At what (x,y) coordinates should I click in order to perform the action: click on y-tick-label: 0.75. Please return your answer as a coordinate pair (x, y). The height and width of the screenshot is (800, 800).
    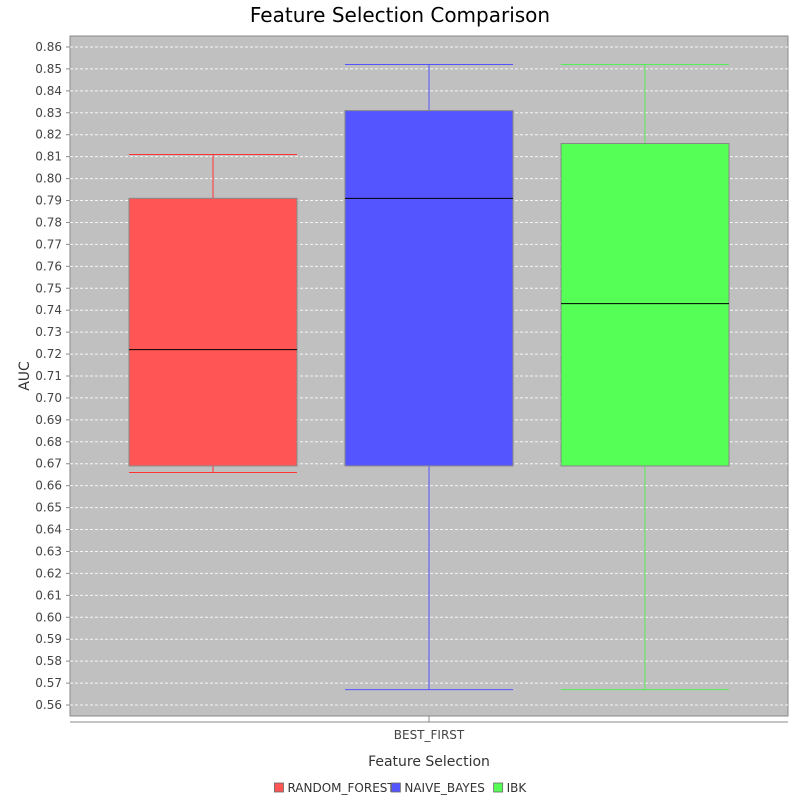
    Looking at the image, I should click on (48, 288).